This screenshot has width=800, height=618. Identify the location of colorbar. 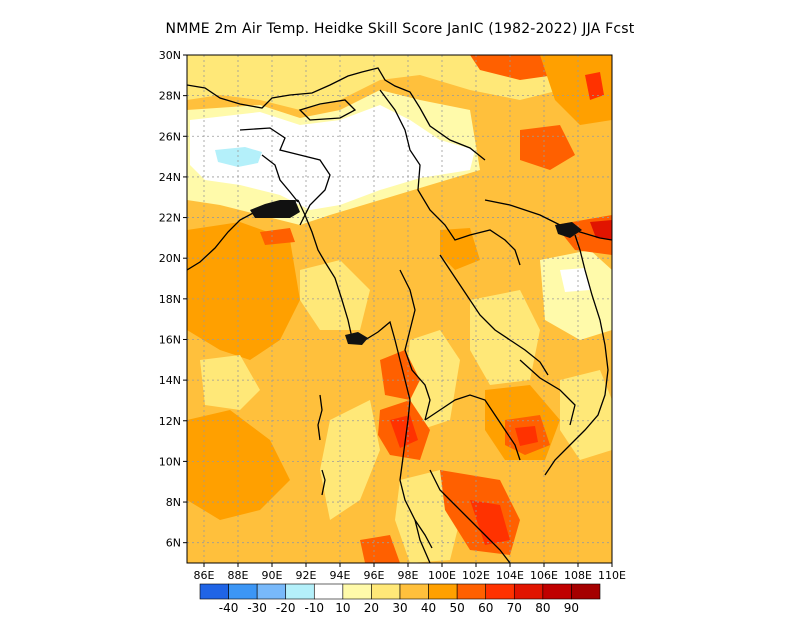
(400, 591).